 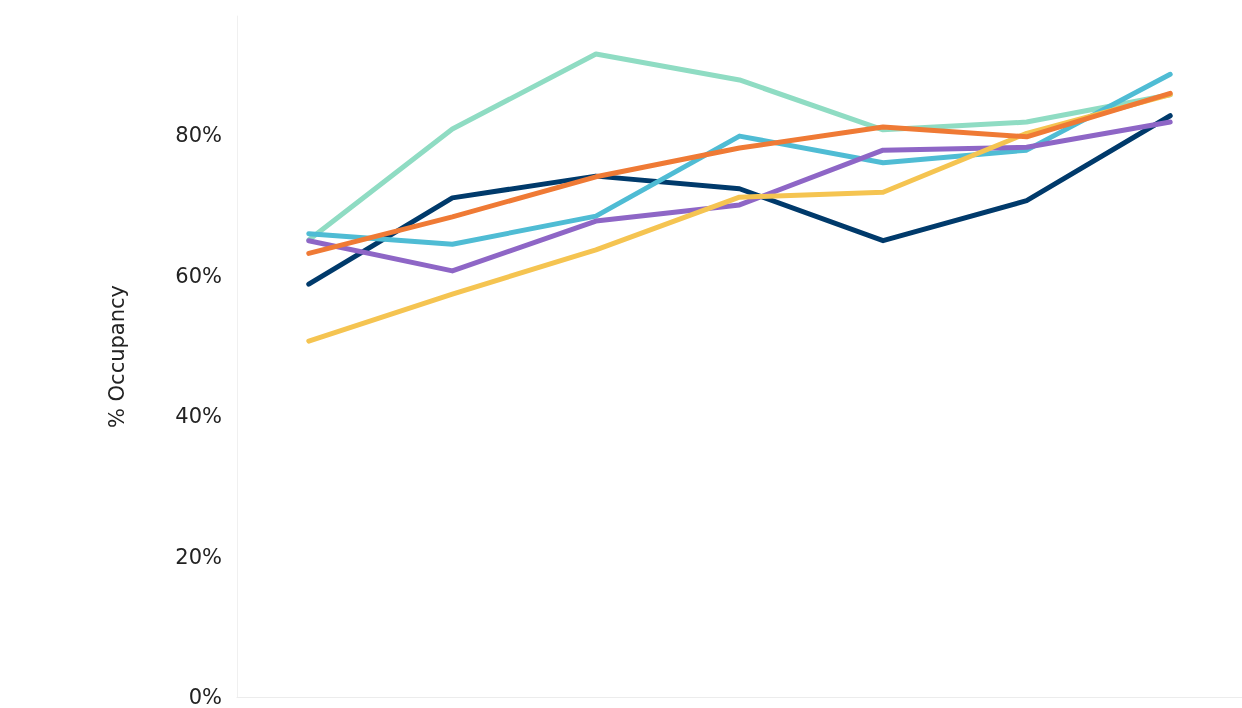 What do you see at coordinates (205, 696) in the screenshot?
I see `y-tick-label: 0%` at bounding box center [205, 696].